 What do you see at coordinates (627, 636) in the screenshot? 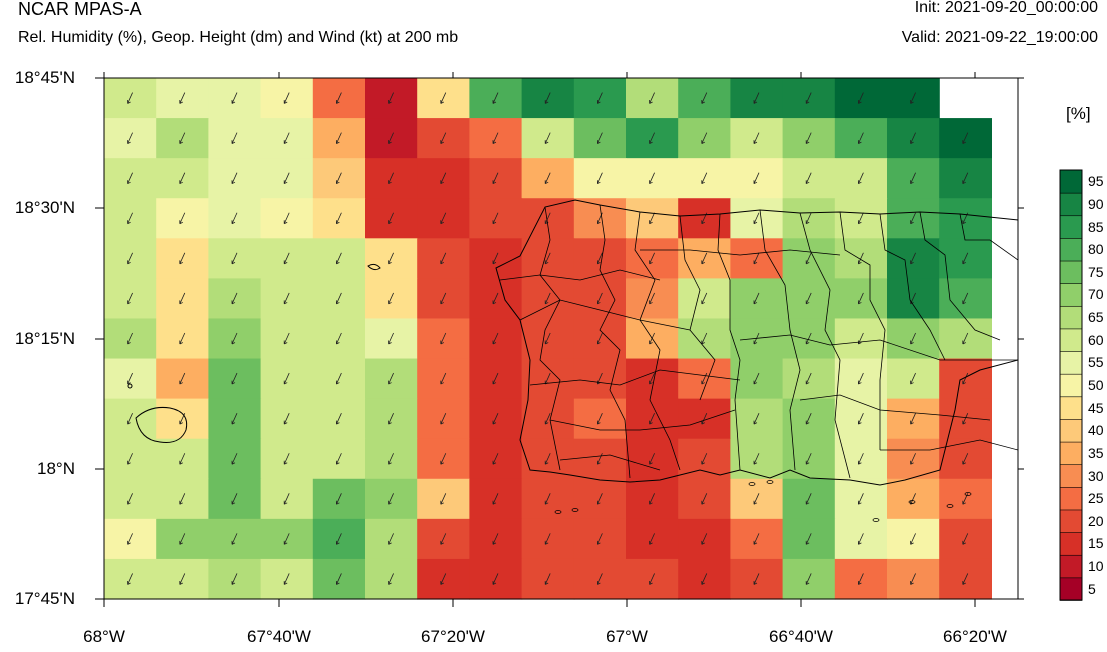
I see `x-tick-label: 67°W` at bounding box center [627, 636].